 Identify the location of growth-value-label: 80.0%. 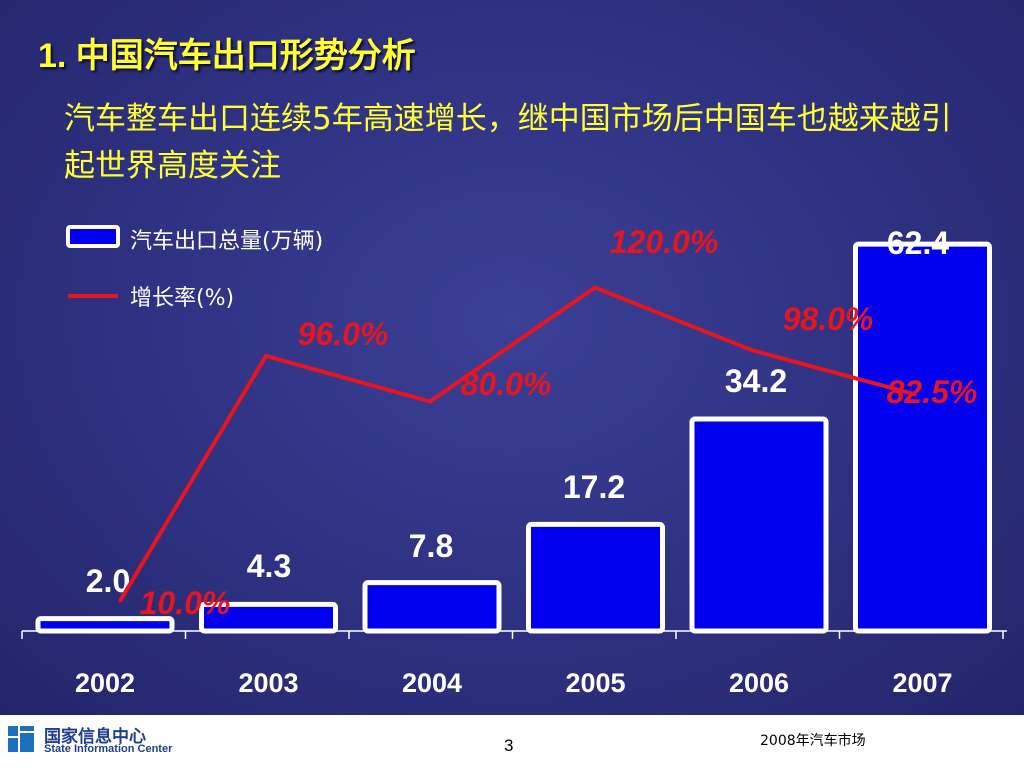
(506, 384).